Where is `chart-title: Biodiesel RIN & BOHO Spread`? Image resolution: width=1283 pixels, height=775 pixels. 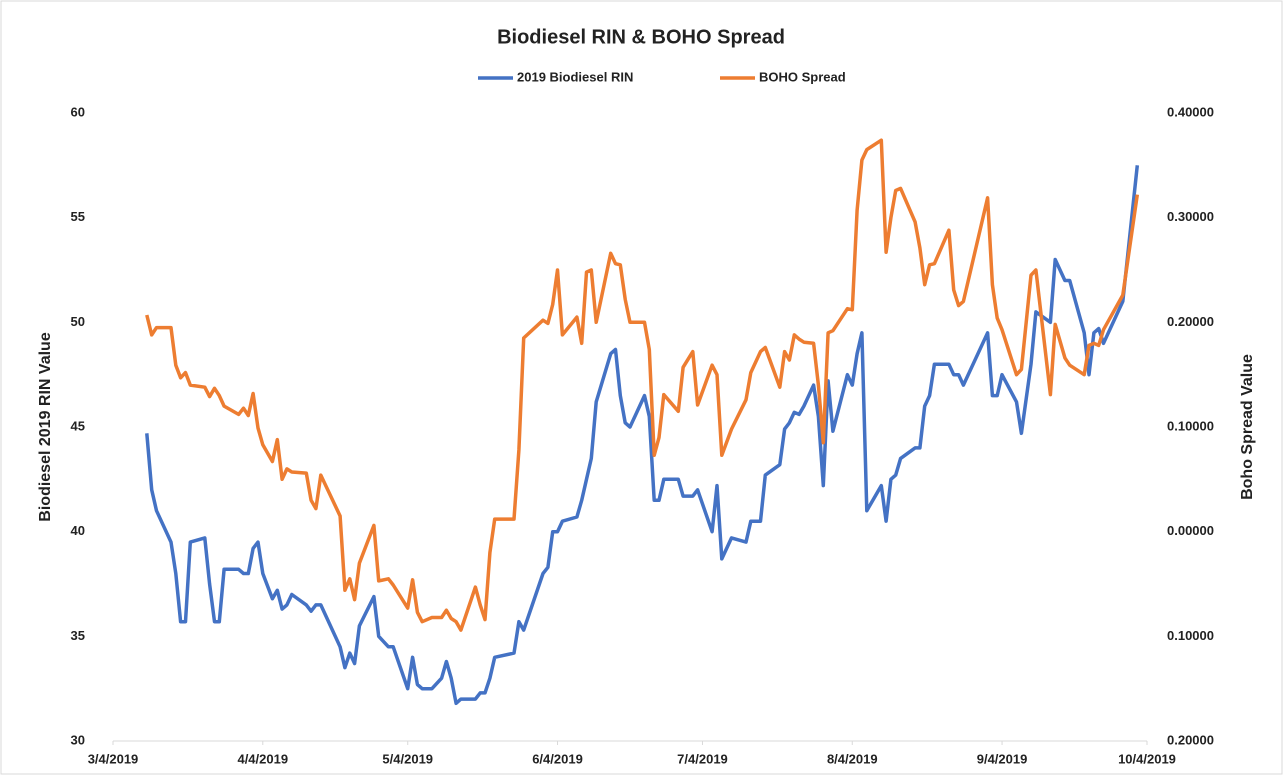
chart-title: Biodiesel RIN & BOHO Spread is located at coordinates (641, 37).